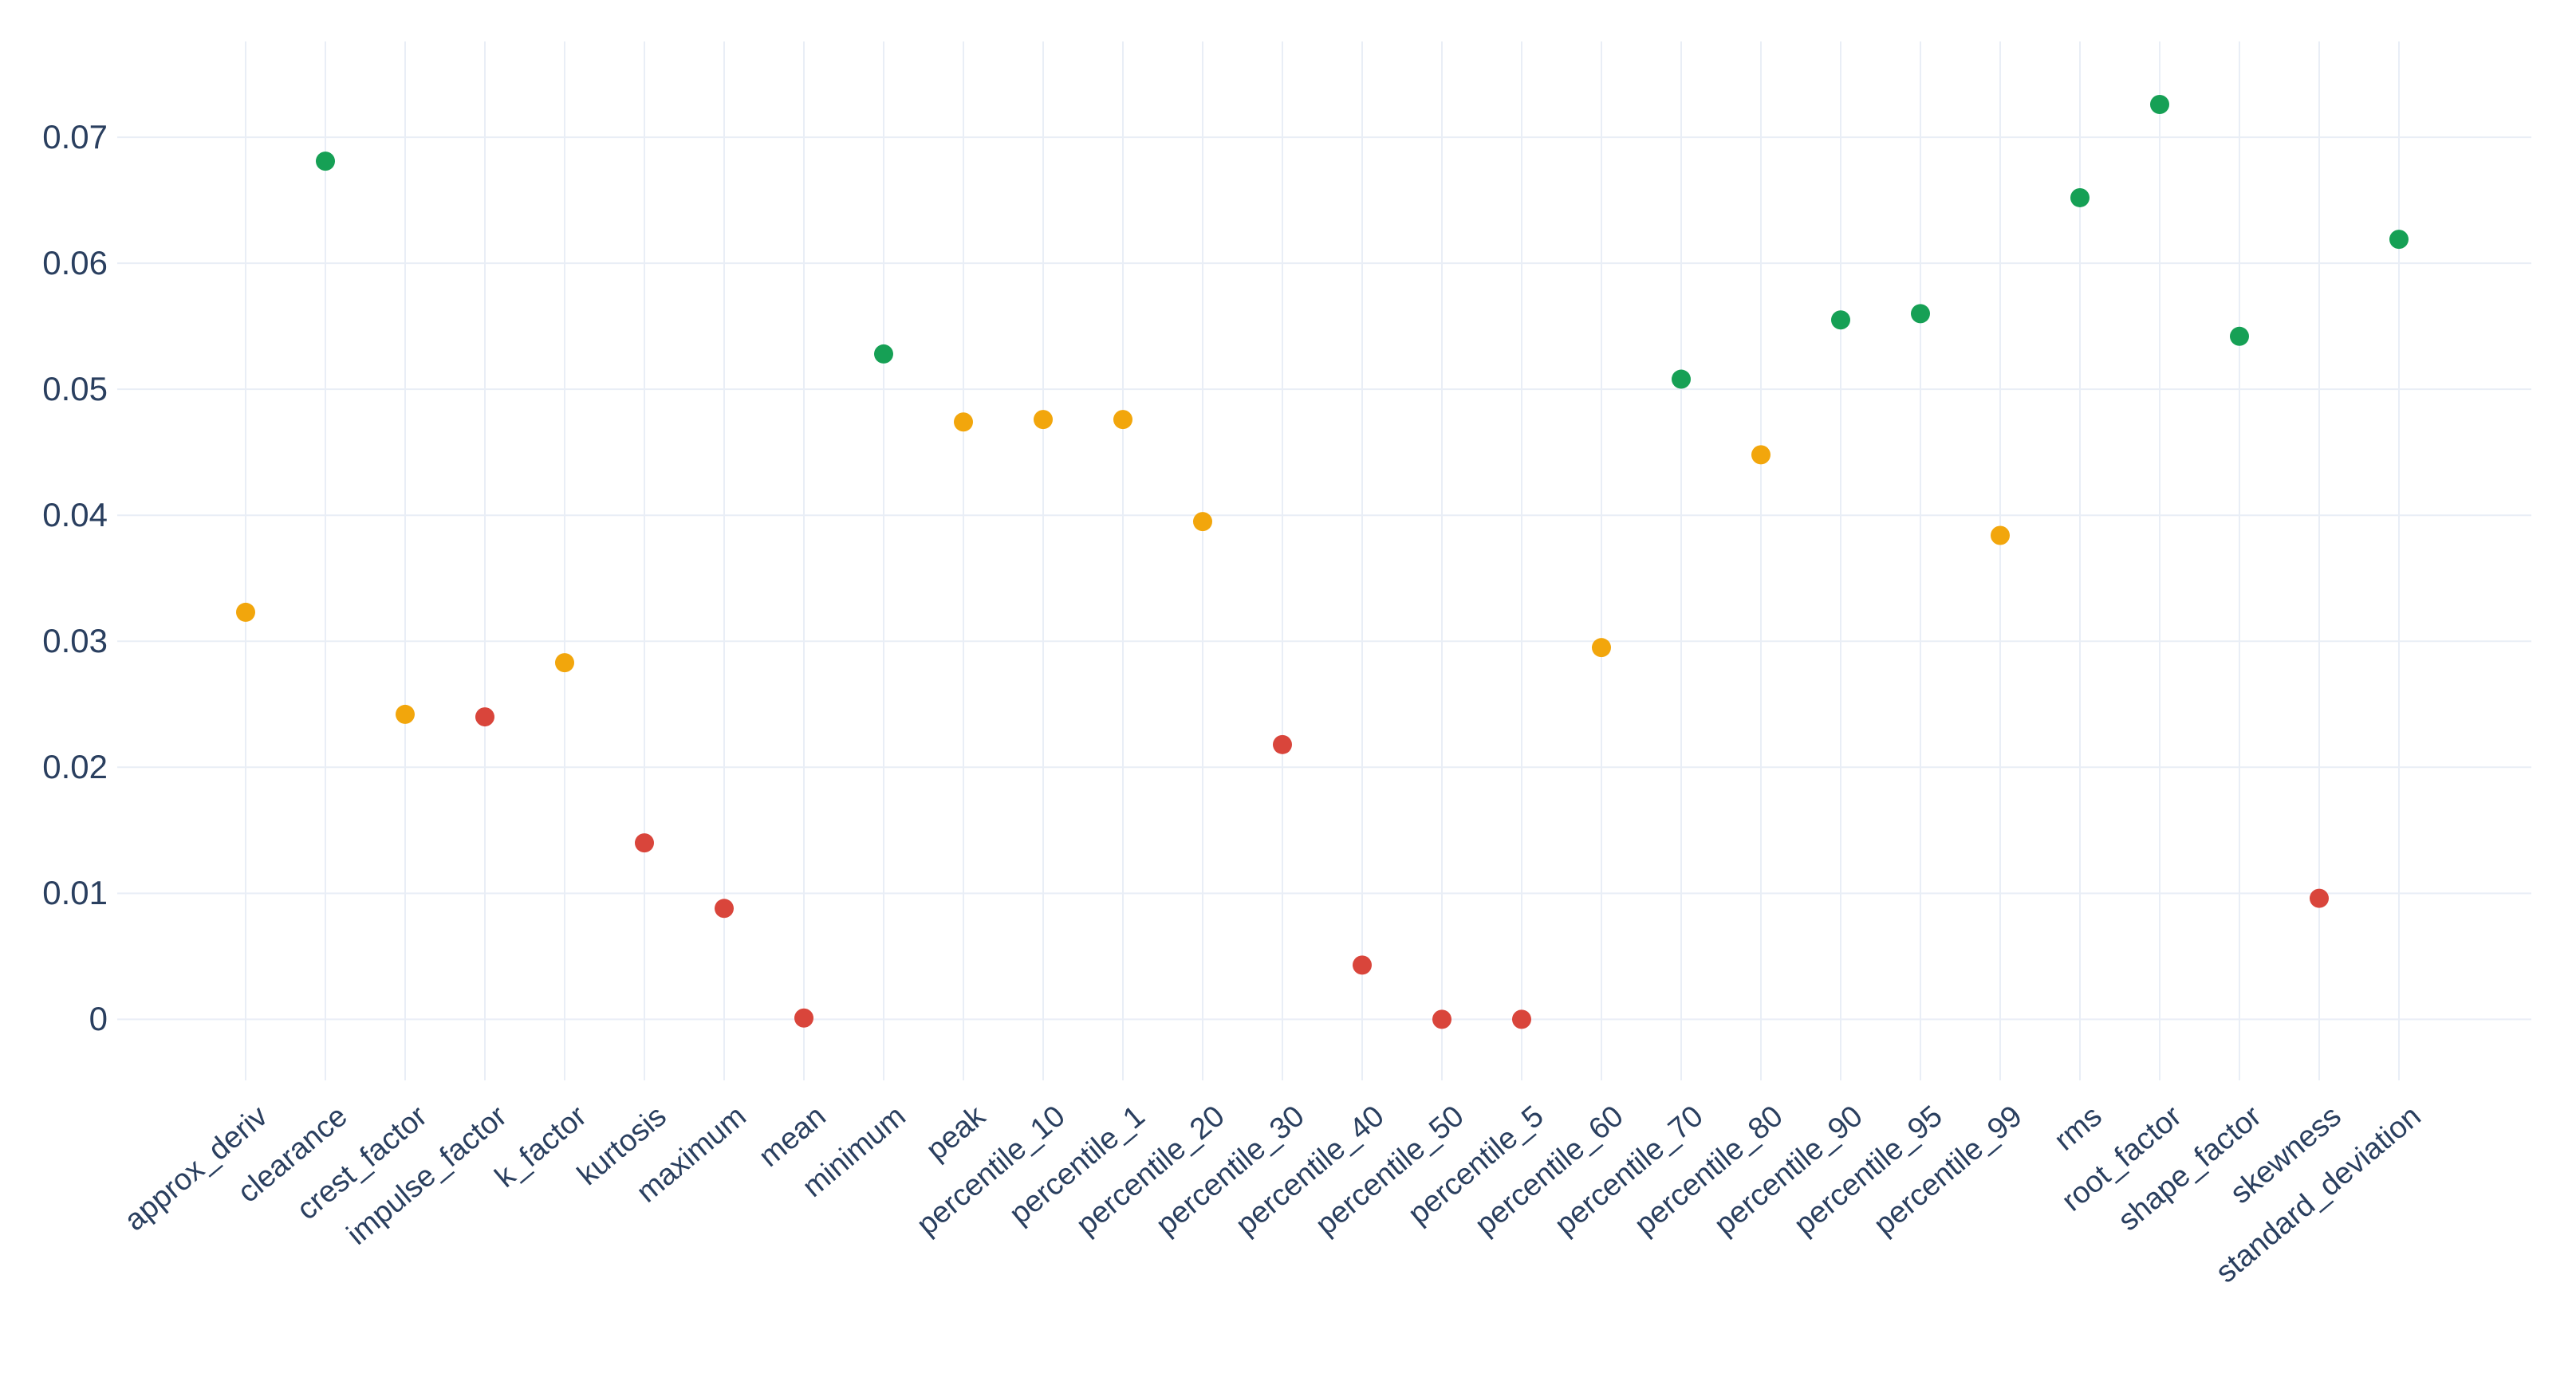 The image size is (2576, 1381). Describe the element at coordinates (803, 1018) in the screenshot. I see `data-point-mean` at that location.